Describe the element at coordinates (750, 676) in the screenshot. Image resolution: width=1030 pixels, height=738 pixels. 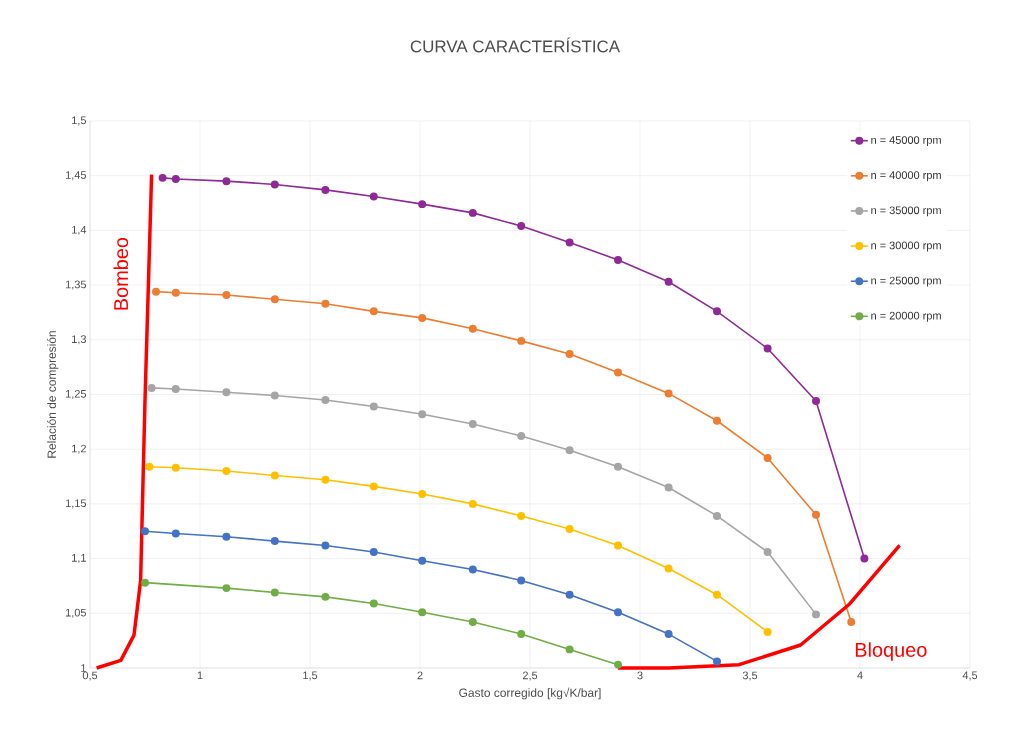
I see `x-tick-label: 3,5` at that location.